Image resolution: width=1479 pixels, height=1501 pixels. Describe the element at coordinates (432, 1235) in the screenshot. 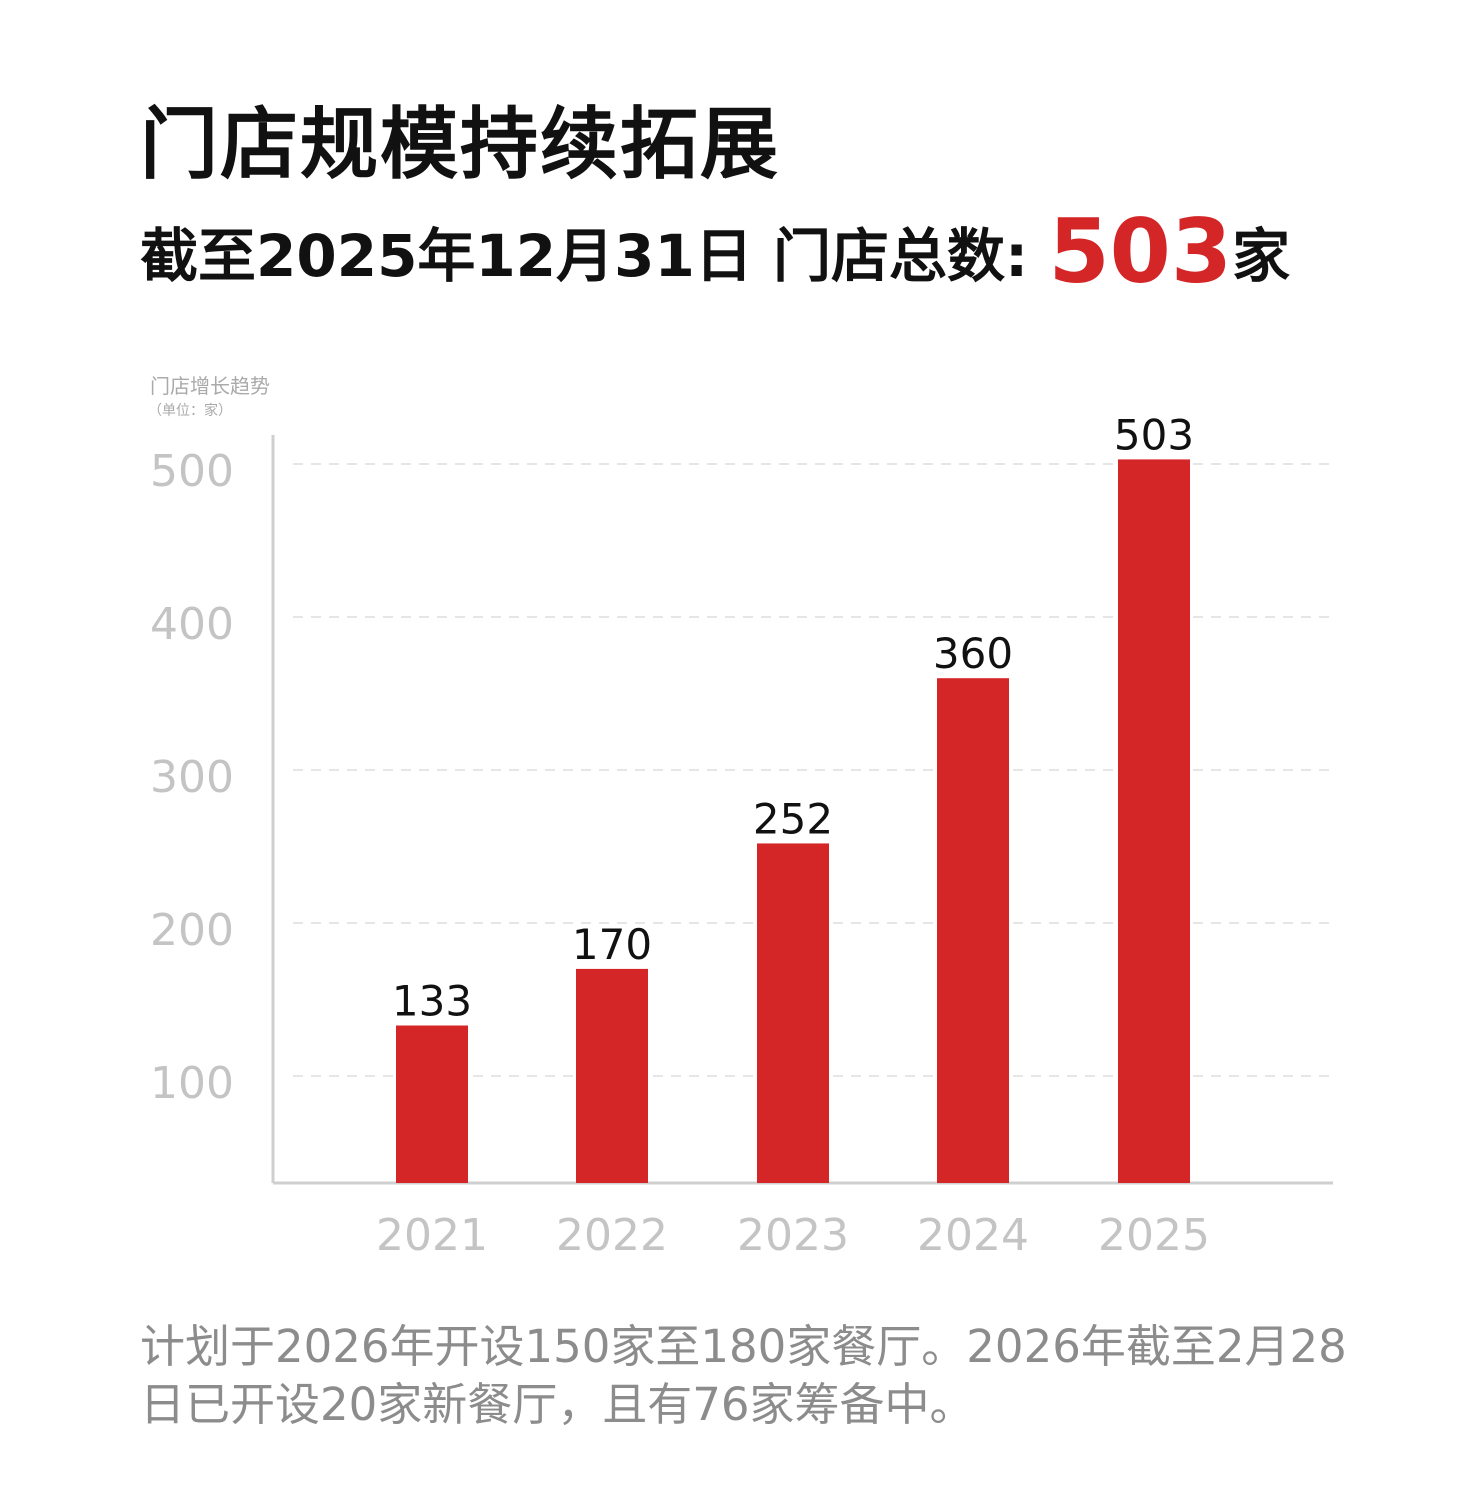

I see `x-tick-label: 2021` at that location.